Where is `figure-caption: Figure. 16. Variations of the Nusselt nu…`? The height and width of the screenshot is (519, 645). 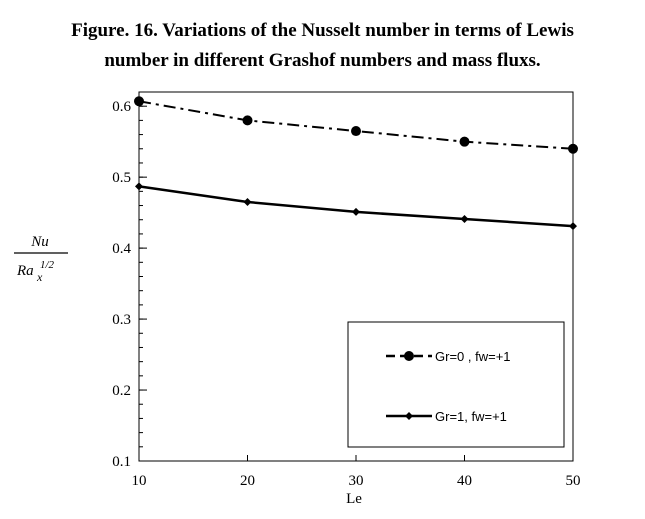
figure-caption: Figure. 16. Variations of the Nusselt nu… is located at coordinates (322, 46).